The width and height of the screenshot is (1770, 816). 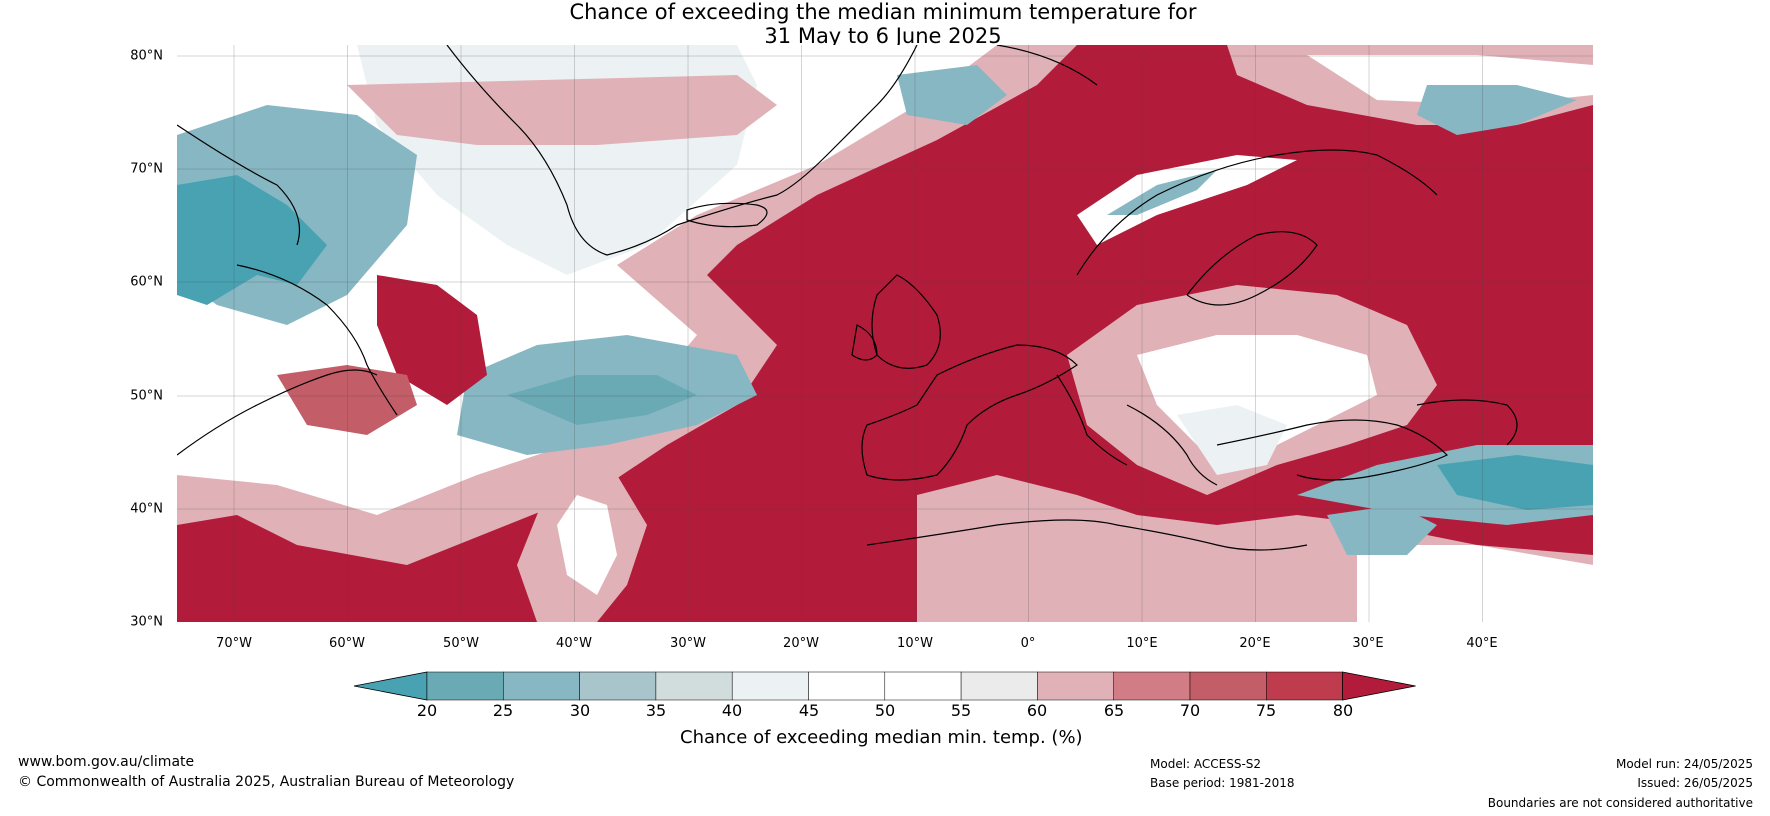 What do you see at coordinates (106, 762) in the screenshot?
I see `footer-website: www.bom.gov.au/climate` at bounding box center [106, 762].